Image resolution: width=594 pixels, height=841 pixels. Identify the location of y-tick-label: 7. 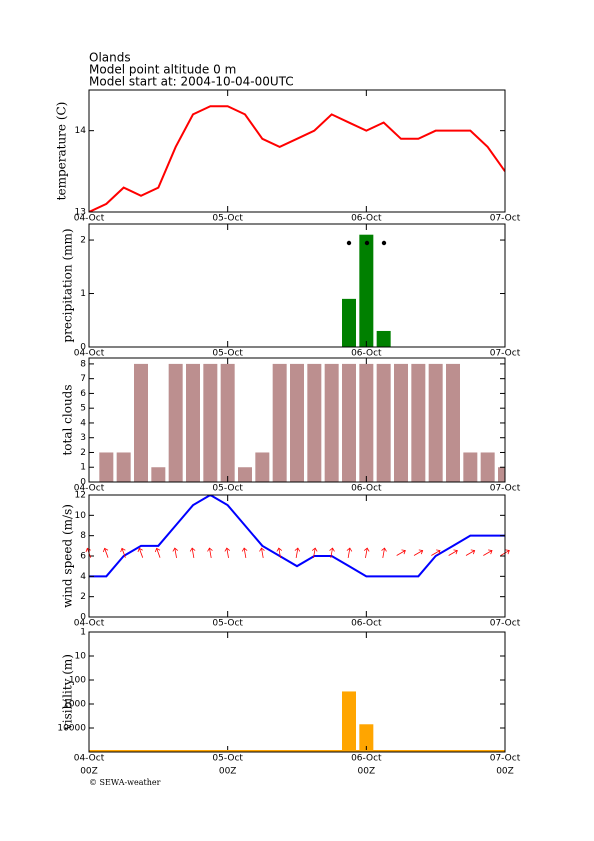
(83, 379).